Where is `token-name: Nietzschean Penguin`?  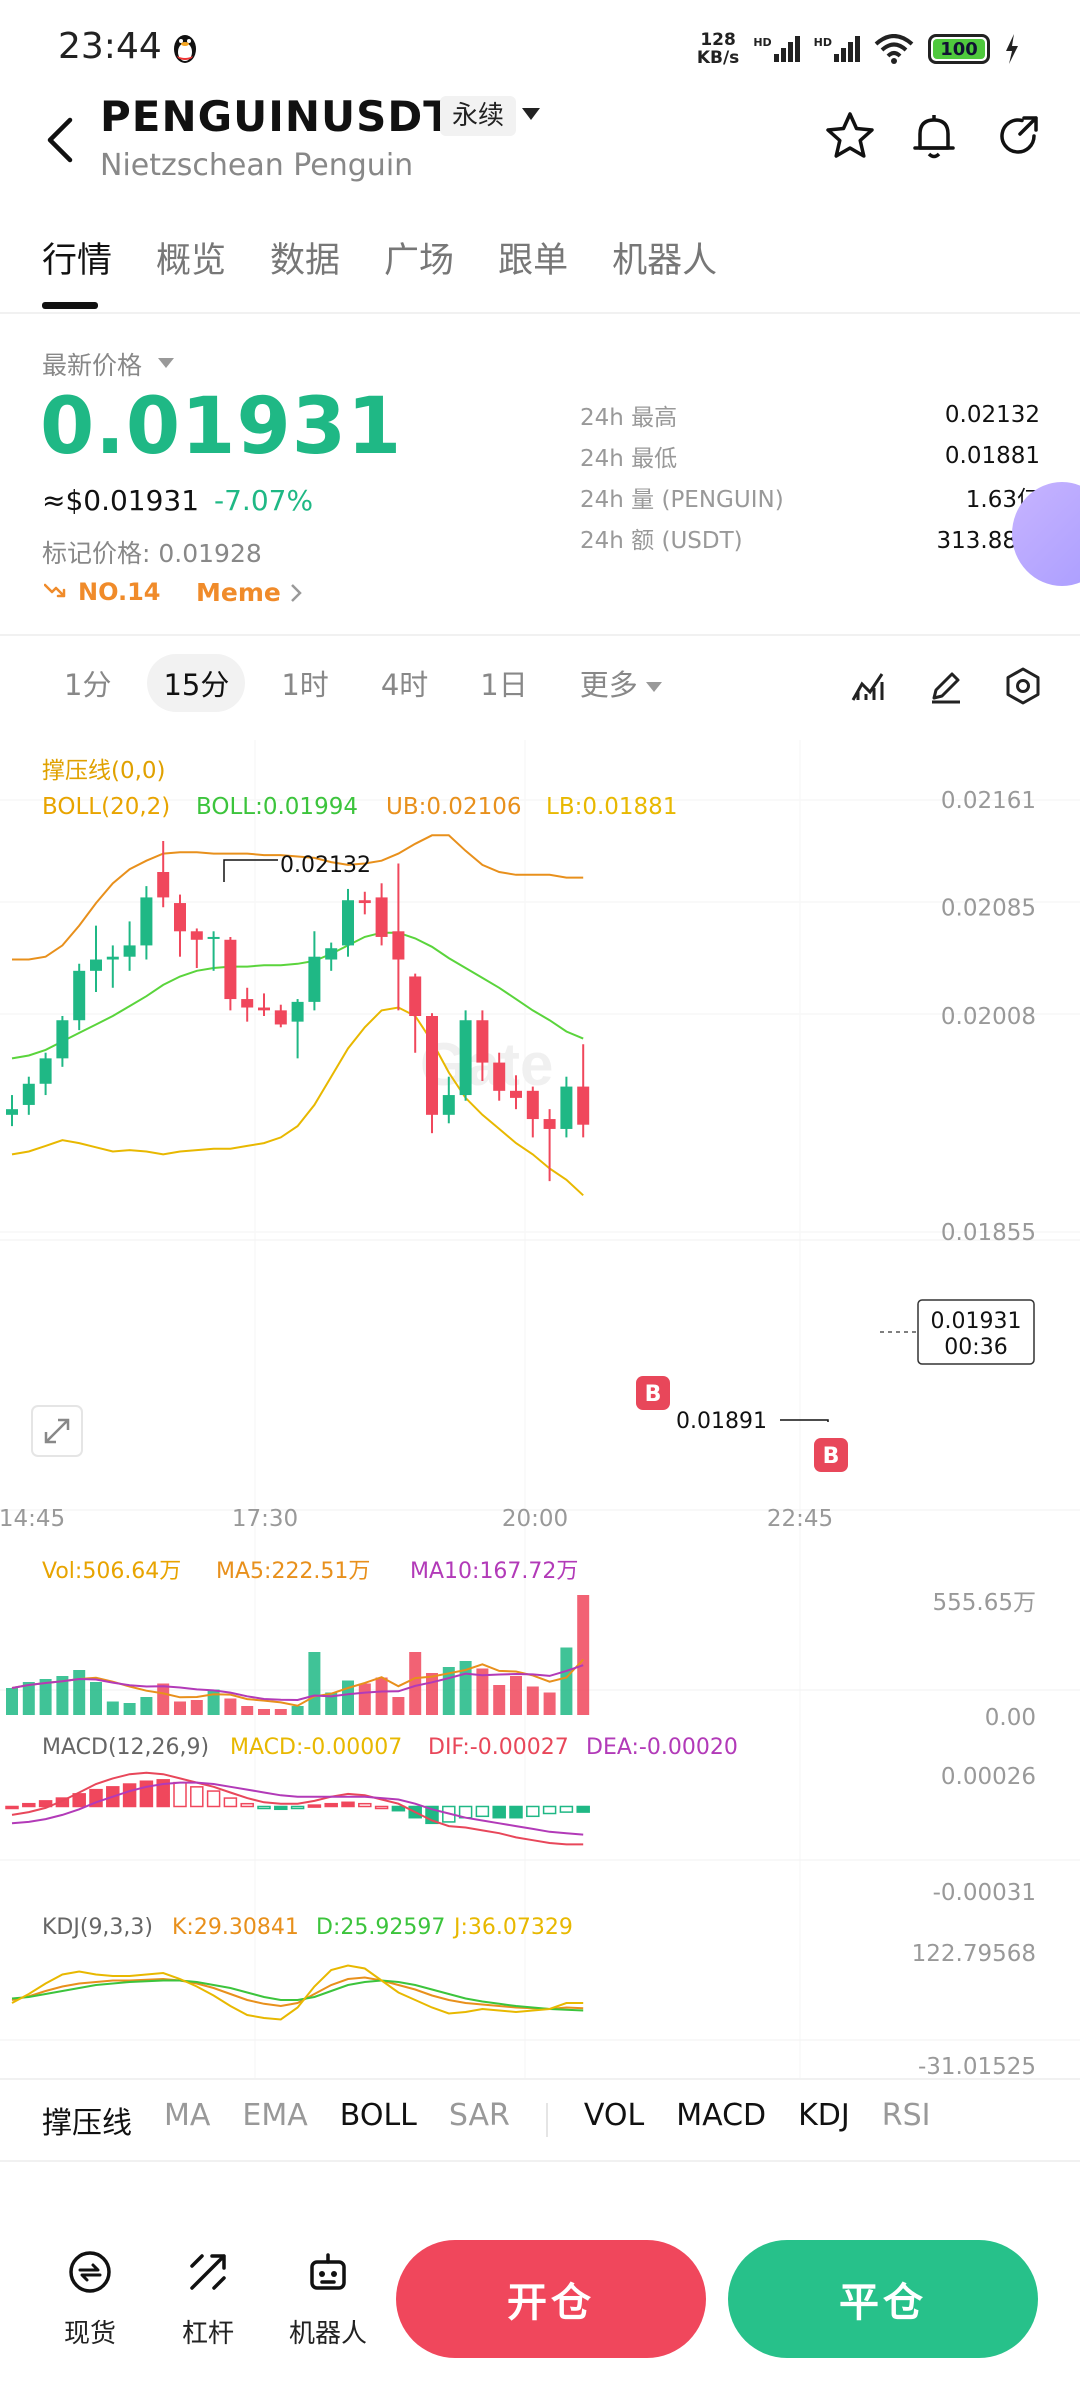
token-name: Nietzschean Penguin is located at coordinates (257, 165).